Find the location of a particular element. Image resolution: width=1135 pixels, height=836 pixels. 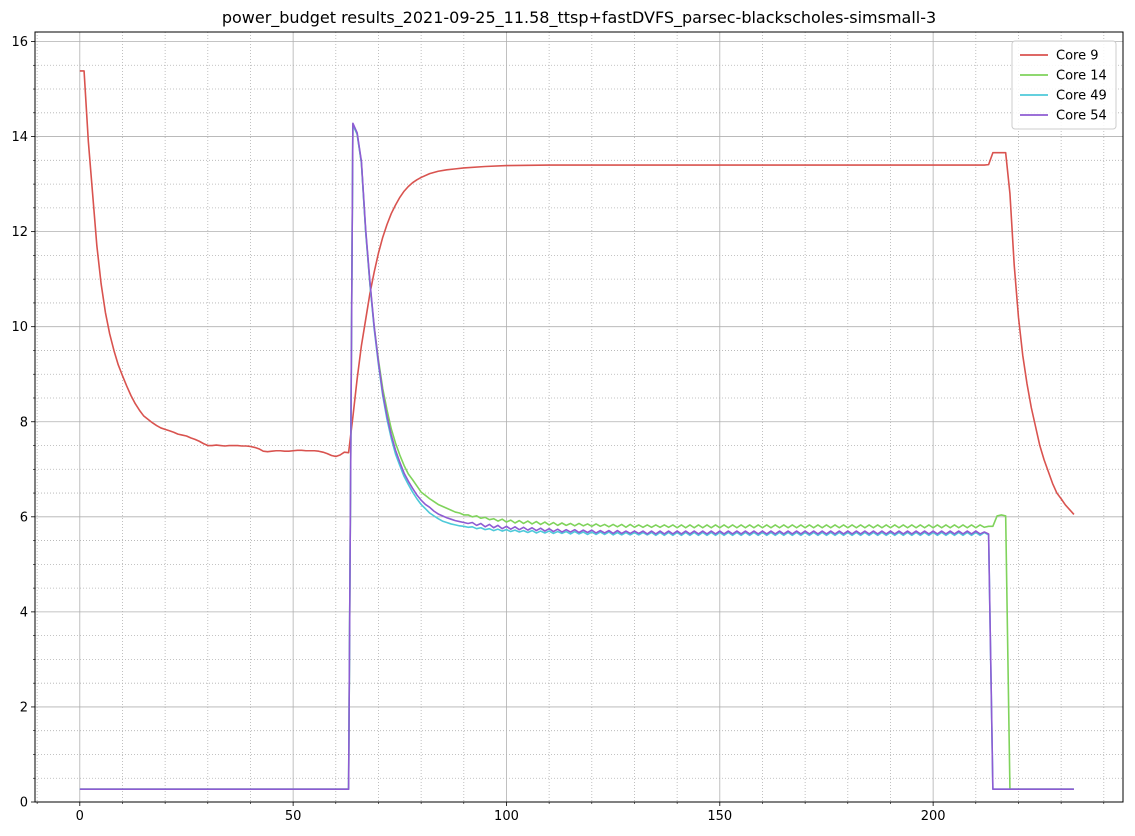

x-tick-label: 50 is located at coordinates (293, 816).